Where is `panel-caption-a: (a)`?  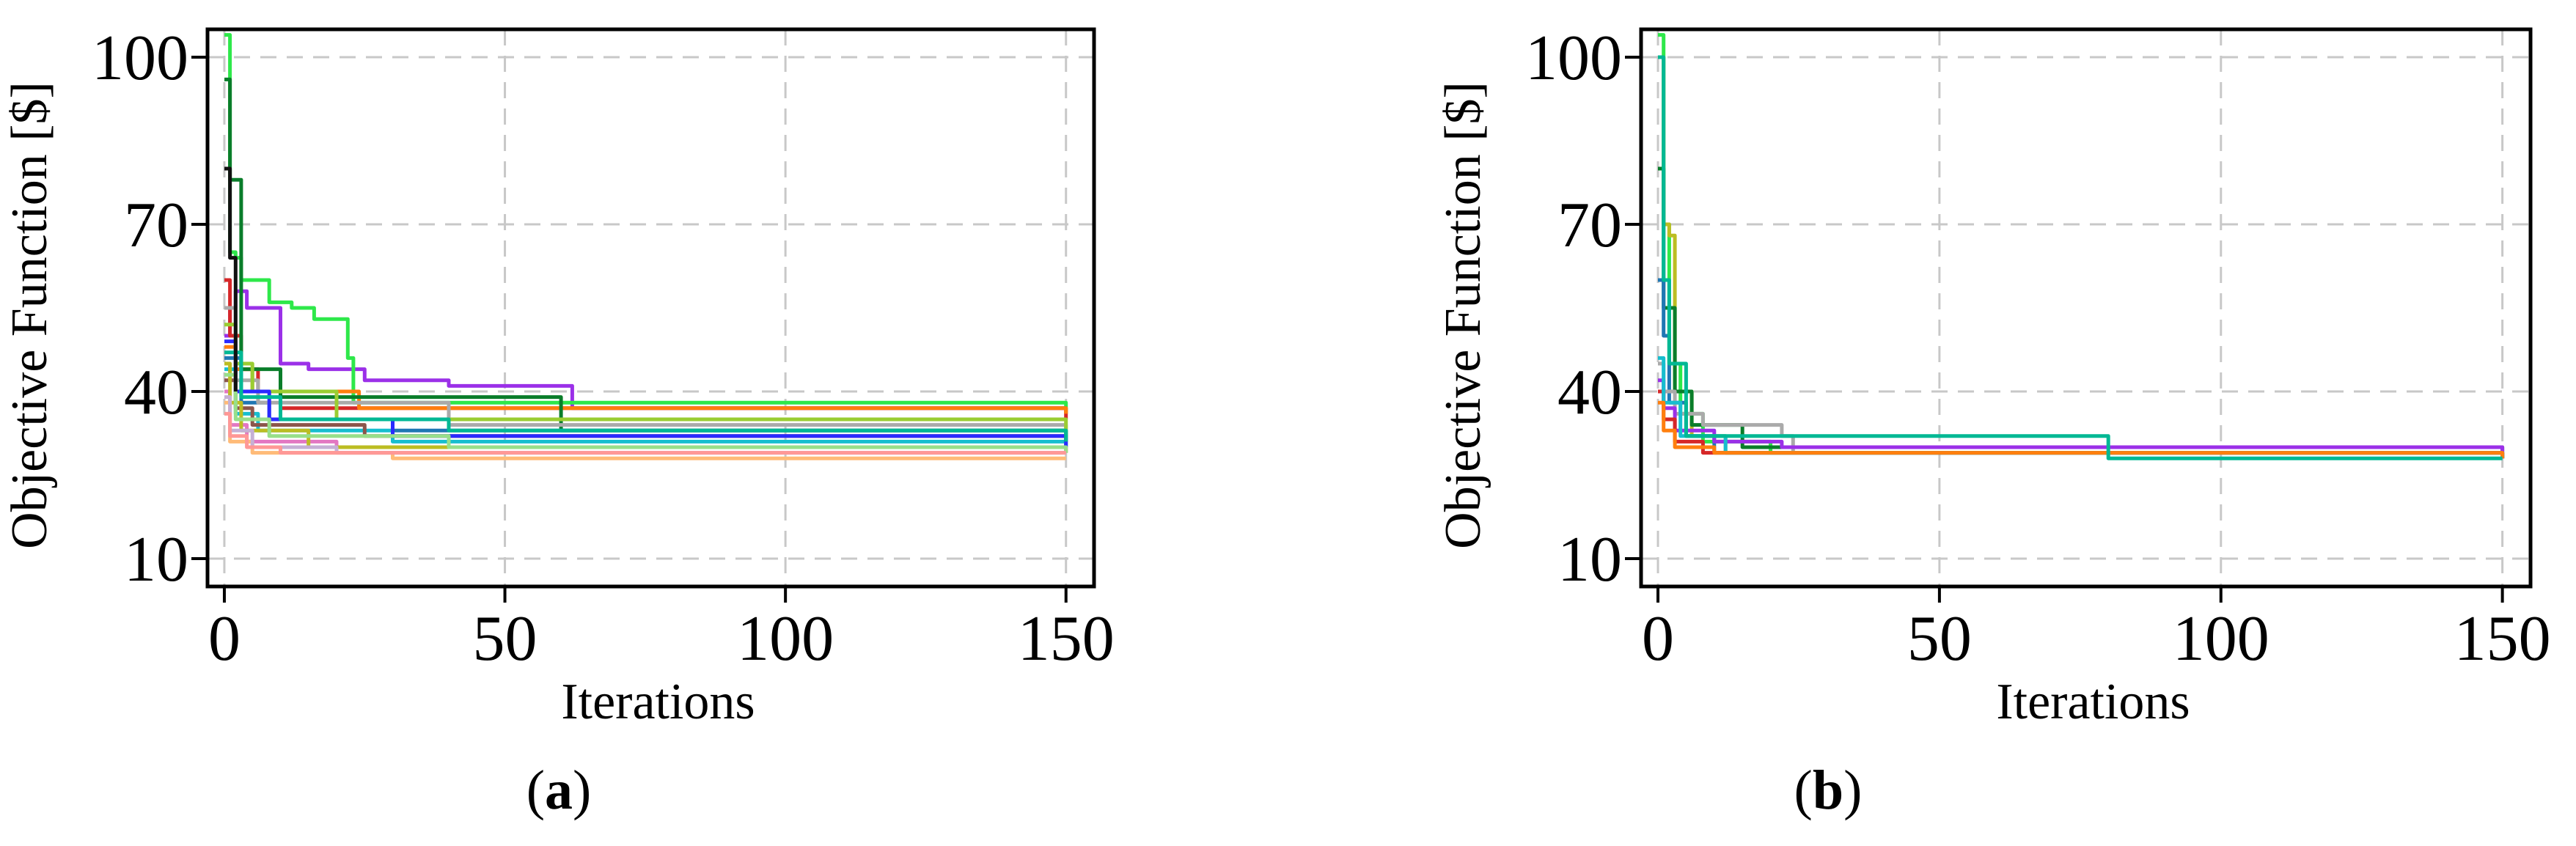
panel-caption-a: (a) is located at coordinates (559, 790).